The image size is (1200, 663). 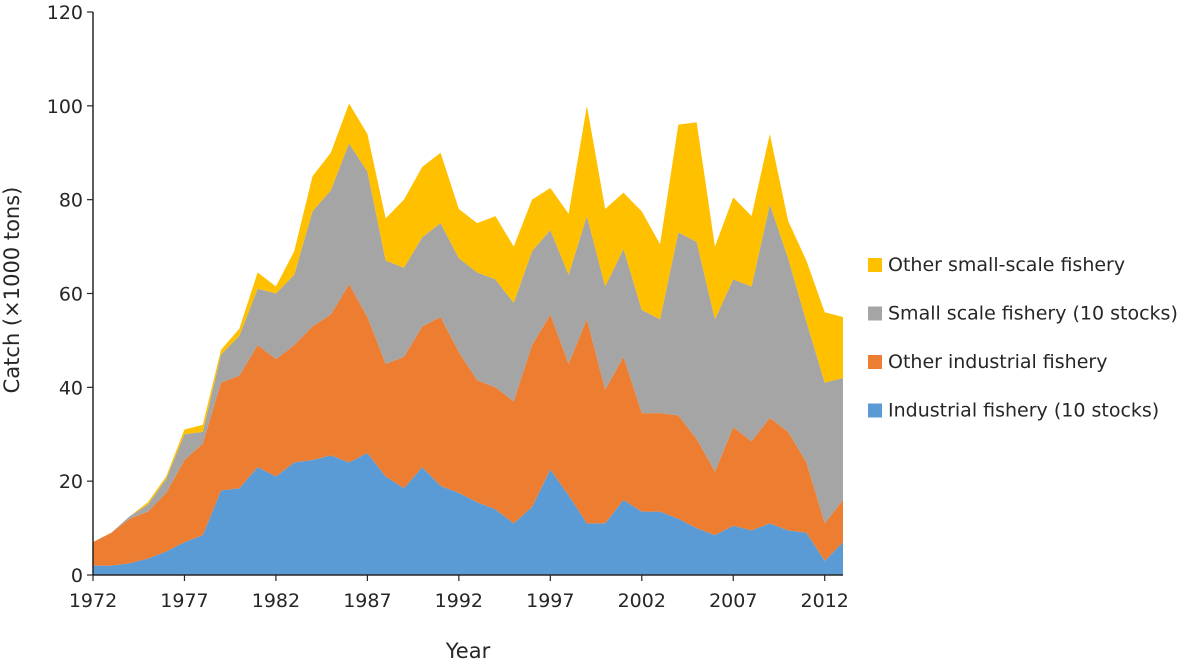 I want to click on y-tick-label: 120, so click(x=65, y=13).